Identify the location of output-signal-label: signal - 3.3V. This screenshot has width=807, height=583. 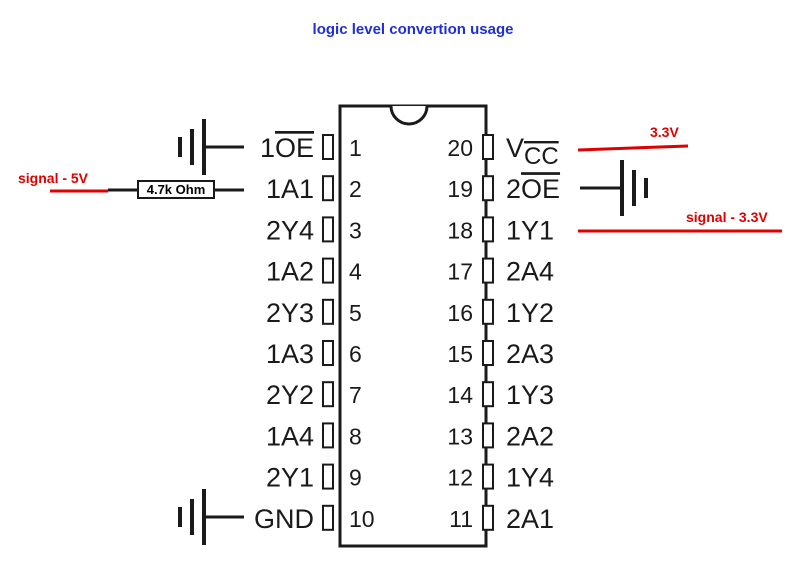
(727, 217).